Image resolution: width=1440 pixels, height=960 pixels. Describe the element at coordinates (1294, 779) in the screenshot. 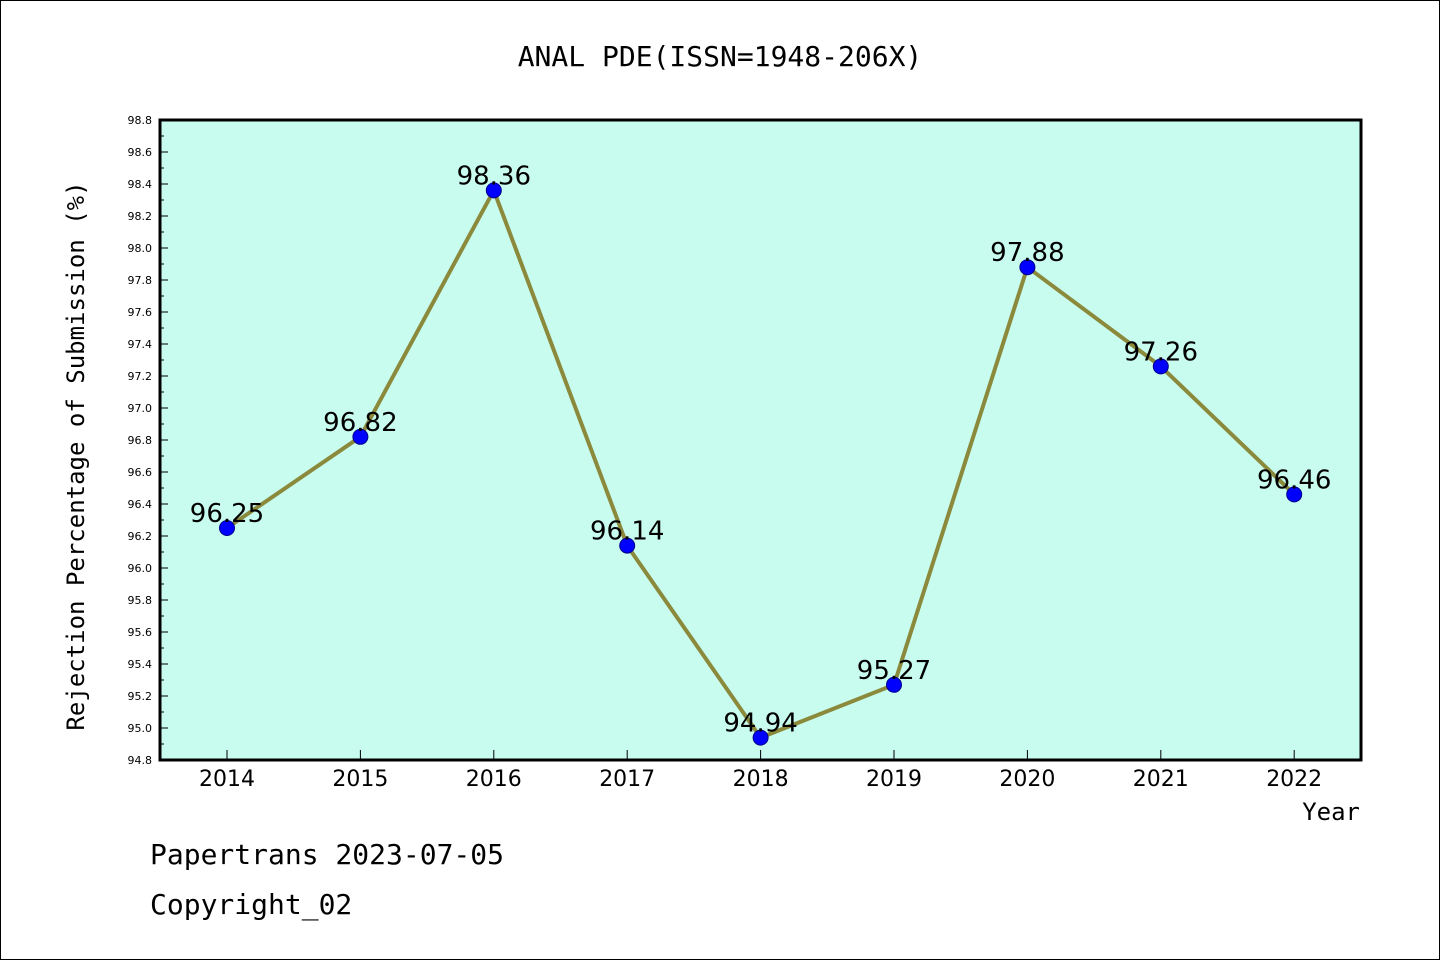

I see `x-tick-label: 2022` at that location.